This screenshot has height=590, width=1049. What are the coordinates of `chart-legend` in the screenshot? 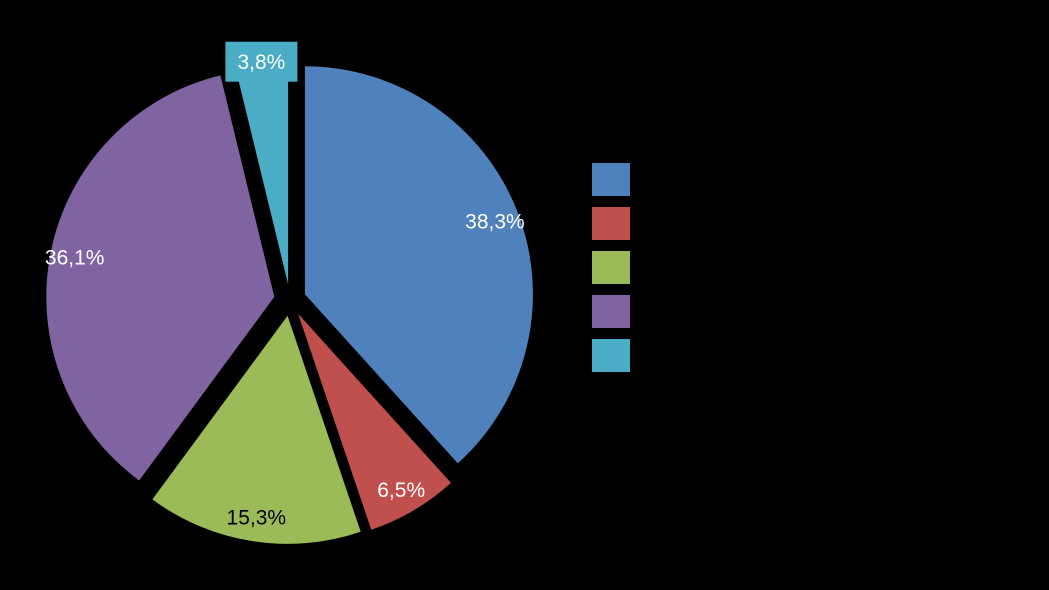 It's located at (611, 267).